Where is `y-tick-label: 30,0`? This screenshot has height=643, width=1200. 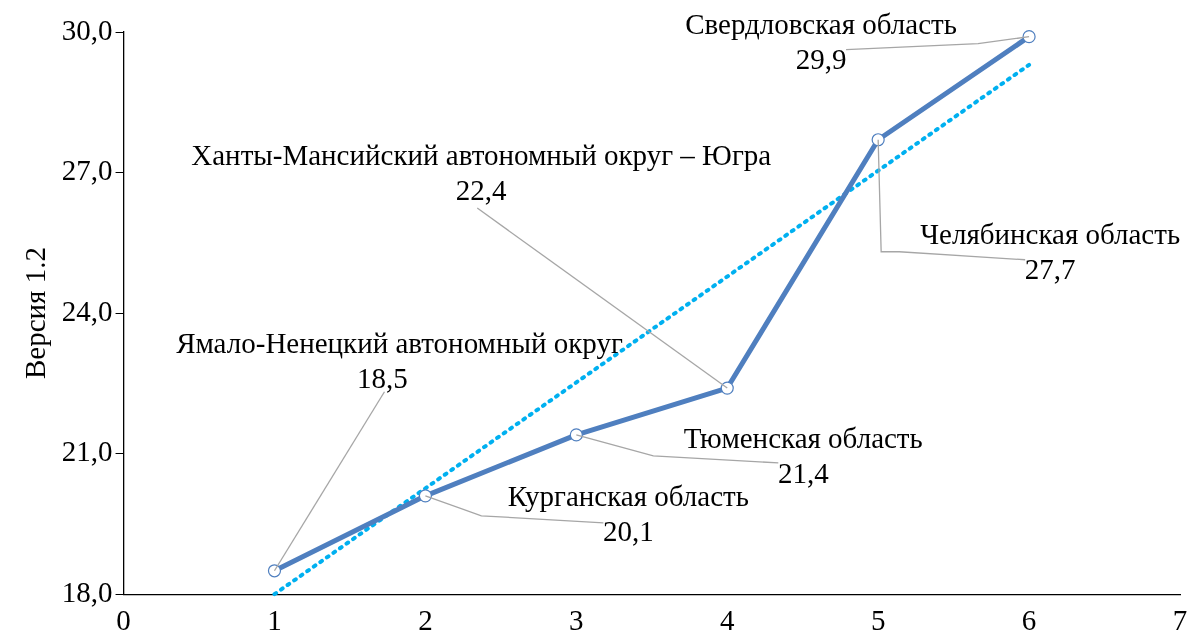
y-tick-label: 30,0 is located at coordinates (87, 29).